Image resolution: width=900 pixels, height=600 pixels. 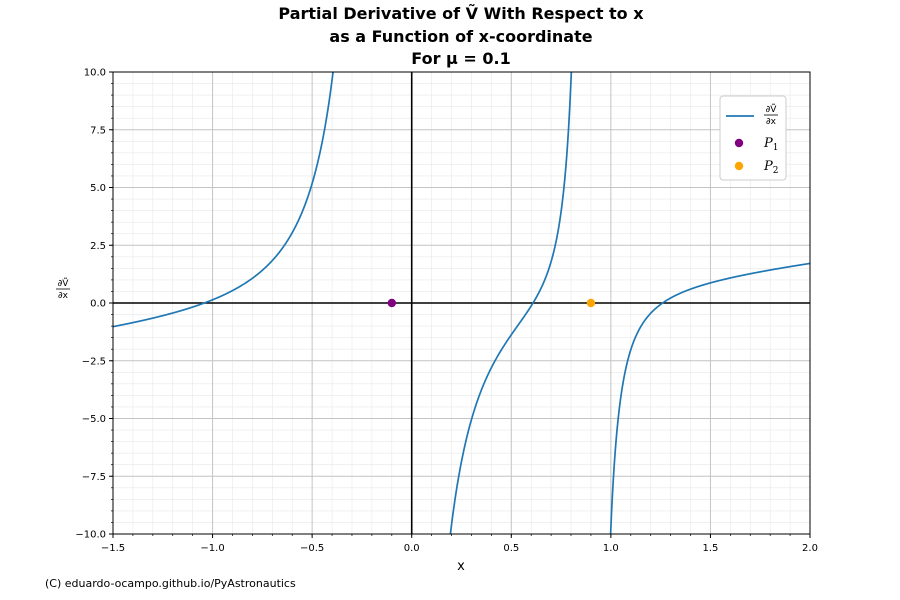 I want to click on y-axis-label-denominator: ∂x, so click(x=63, y=296).